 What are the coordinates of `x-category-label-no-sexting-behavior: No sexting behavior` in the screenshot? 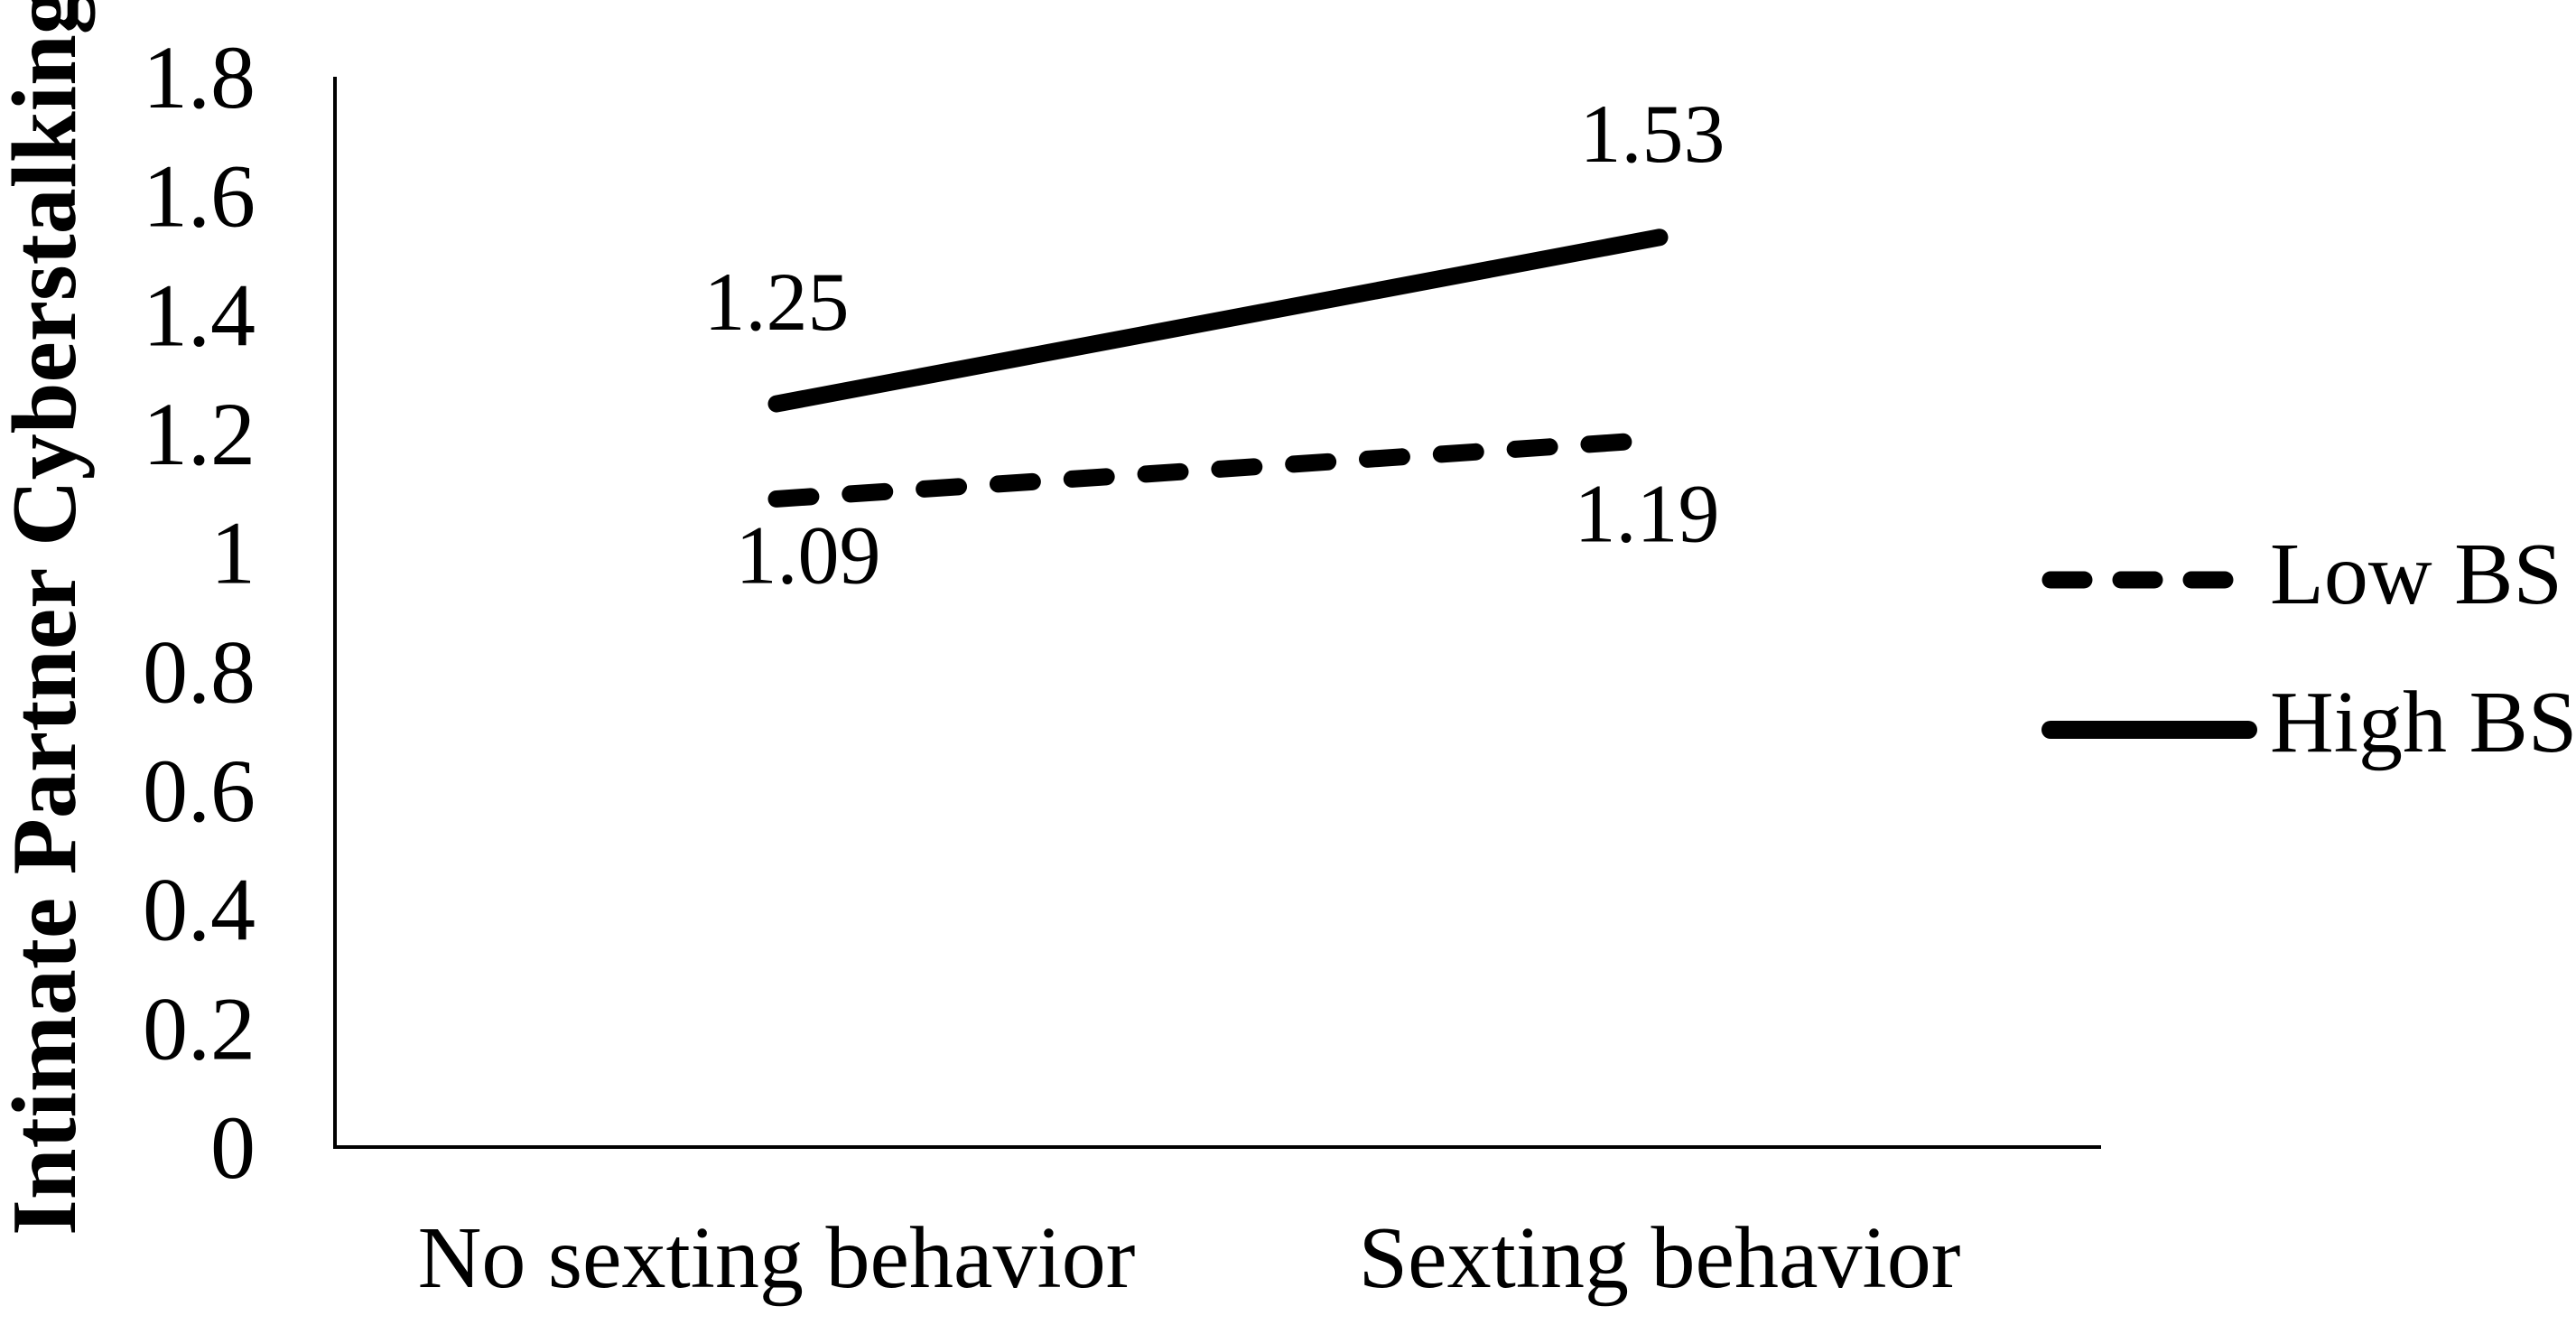 It's located at (777, 1258).